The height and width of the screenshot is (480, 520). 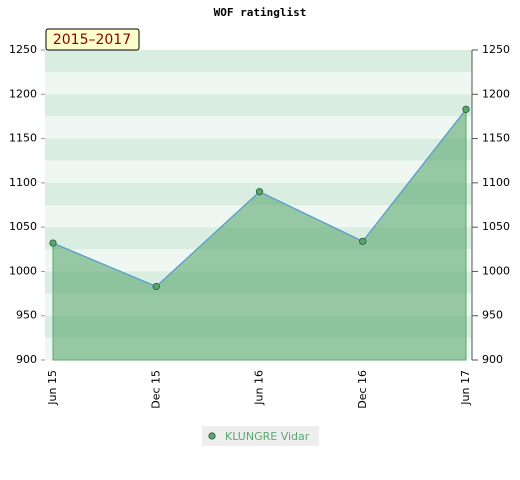 I want to click on y-tick-label: 1250, so click(x=23, y=49).